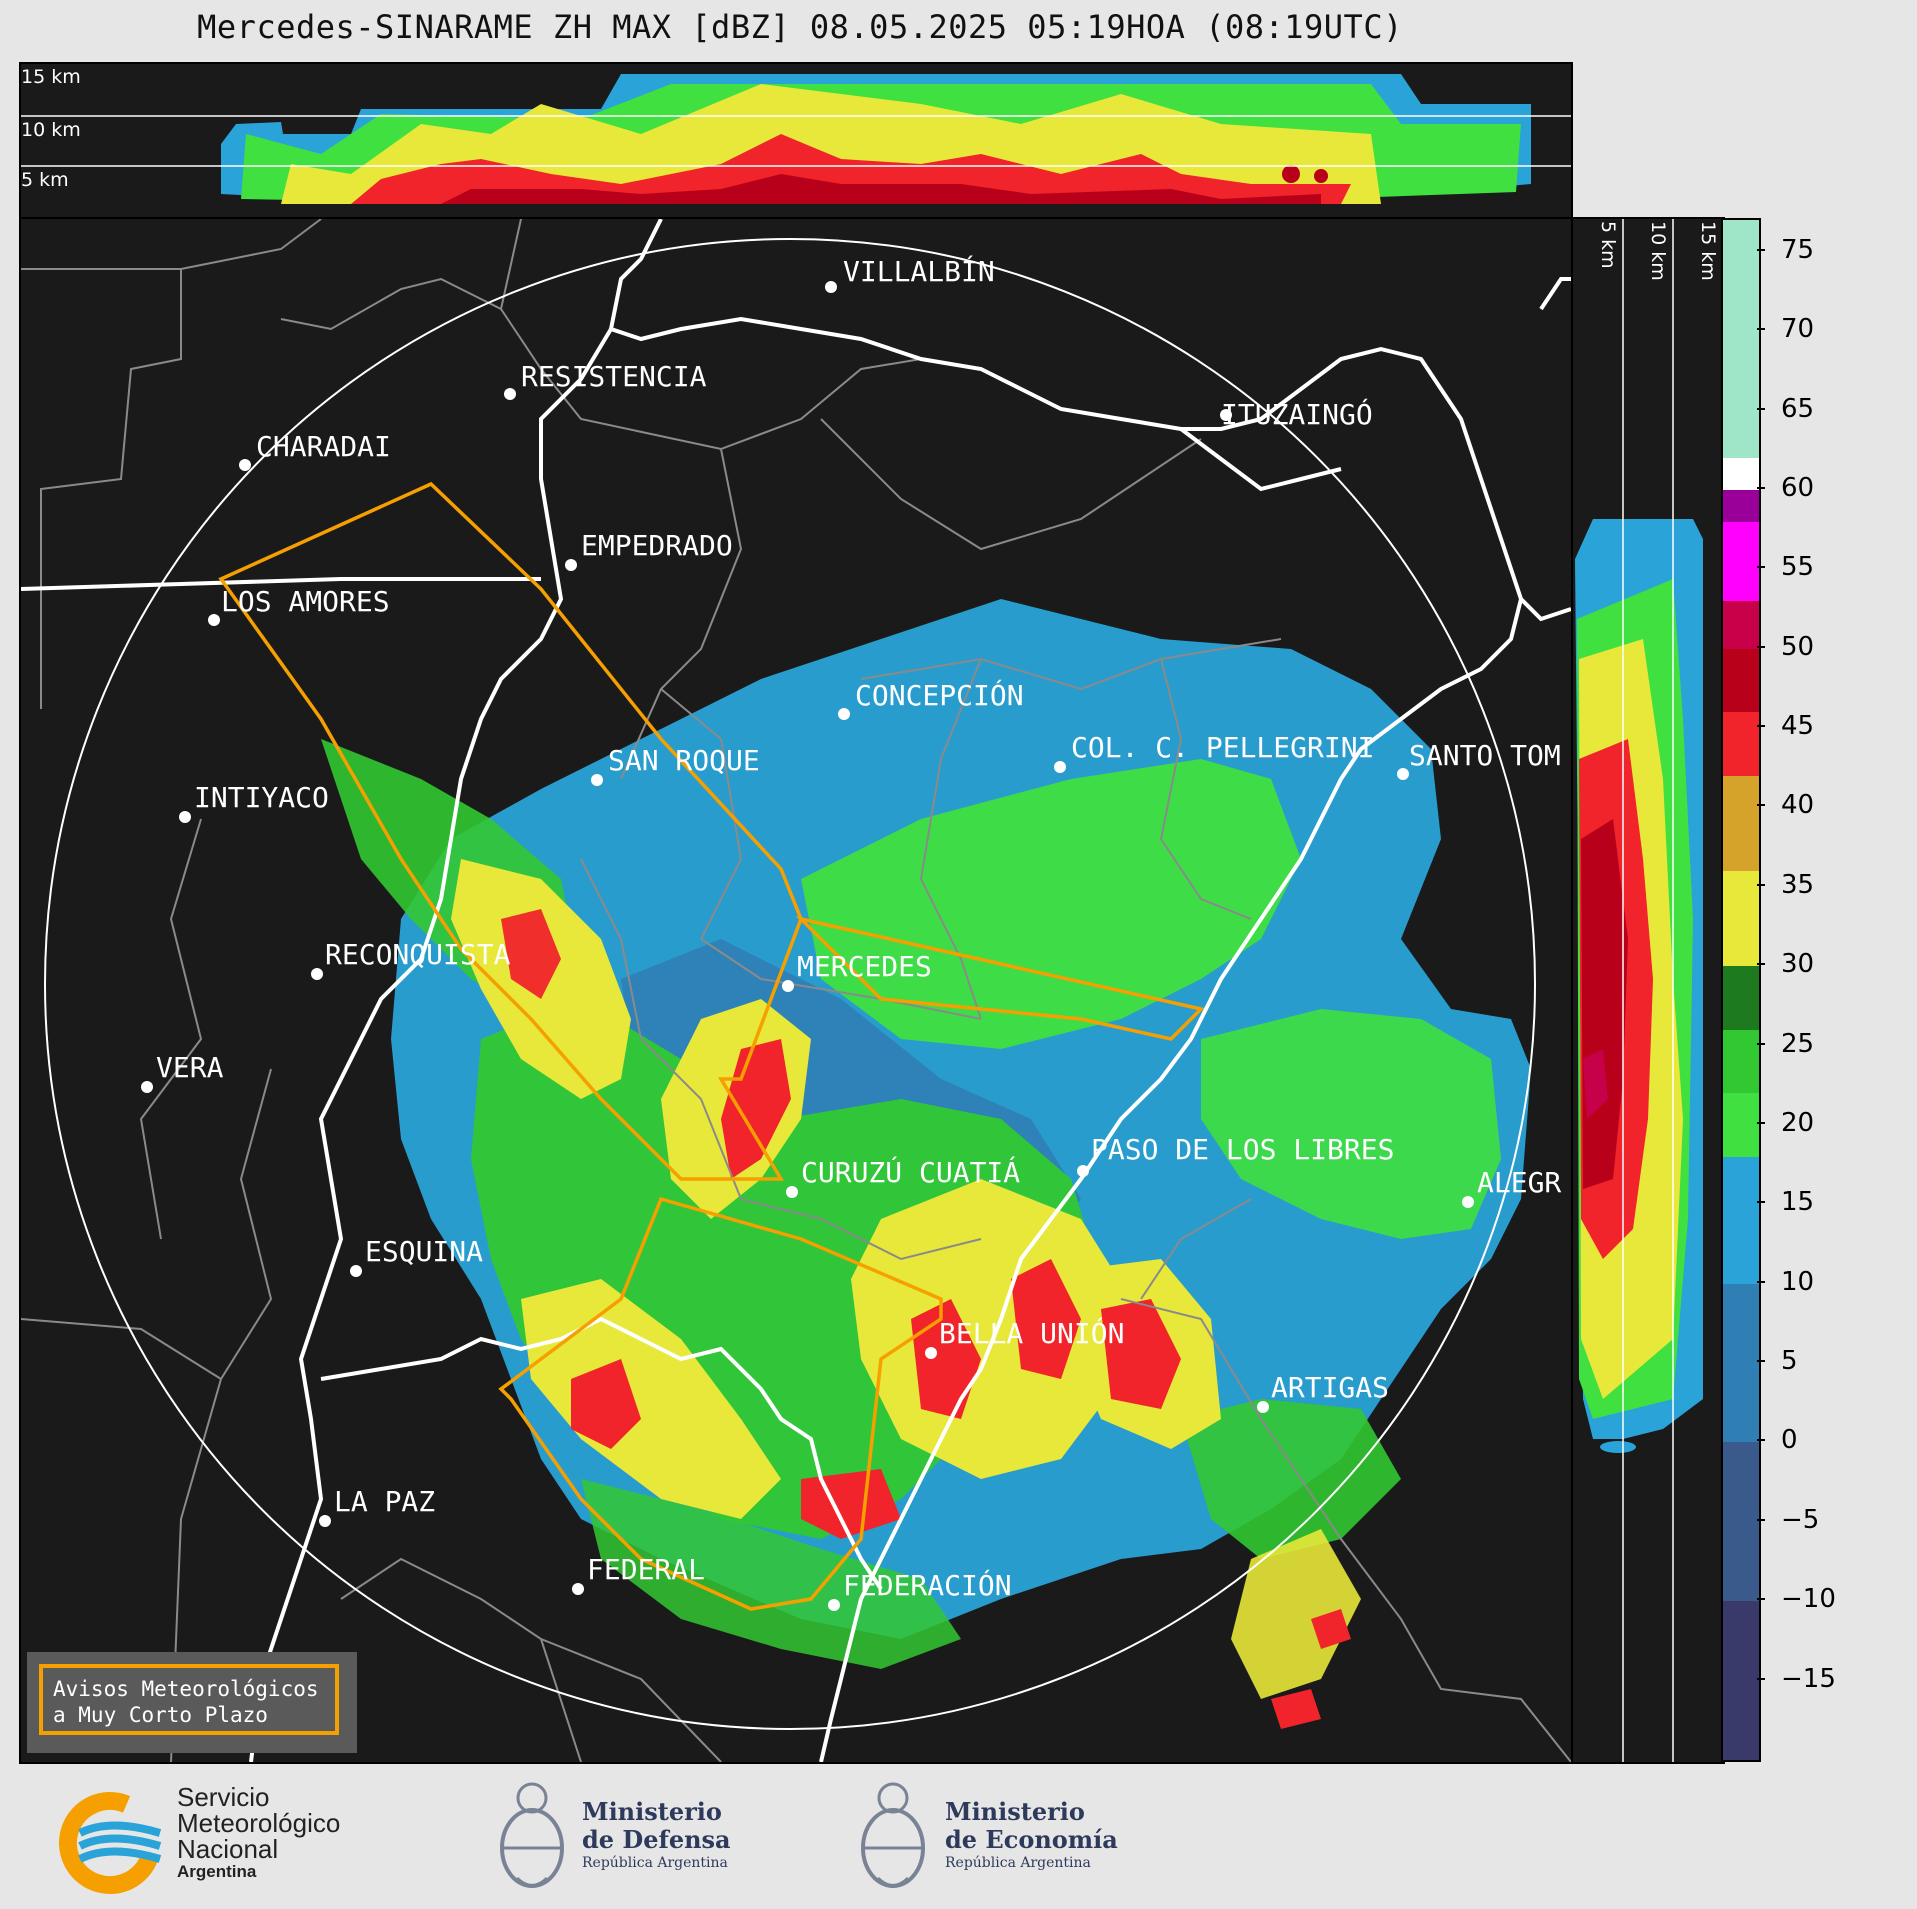 The height and width of the screenshot is (1909, 1917). I want to click on top-profile-echo-darkred, so click(881, 189).